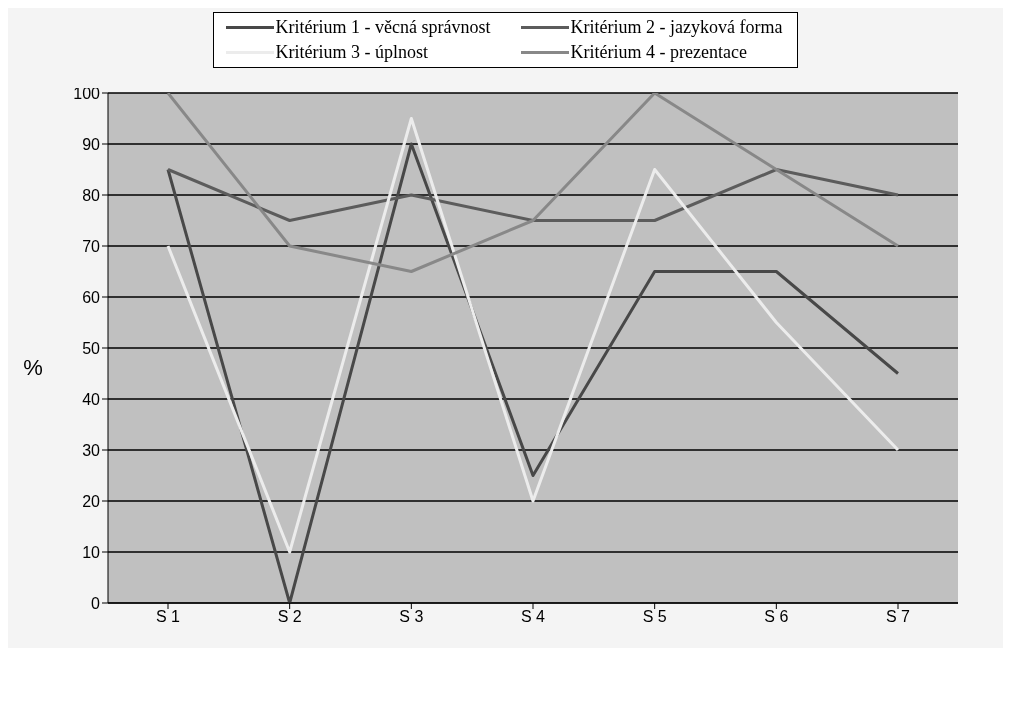  What do you see at coordinates (91, 348) in the screenshot?
I see `y-tick-label: 50` at bounding box center [91, 348].